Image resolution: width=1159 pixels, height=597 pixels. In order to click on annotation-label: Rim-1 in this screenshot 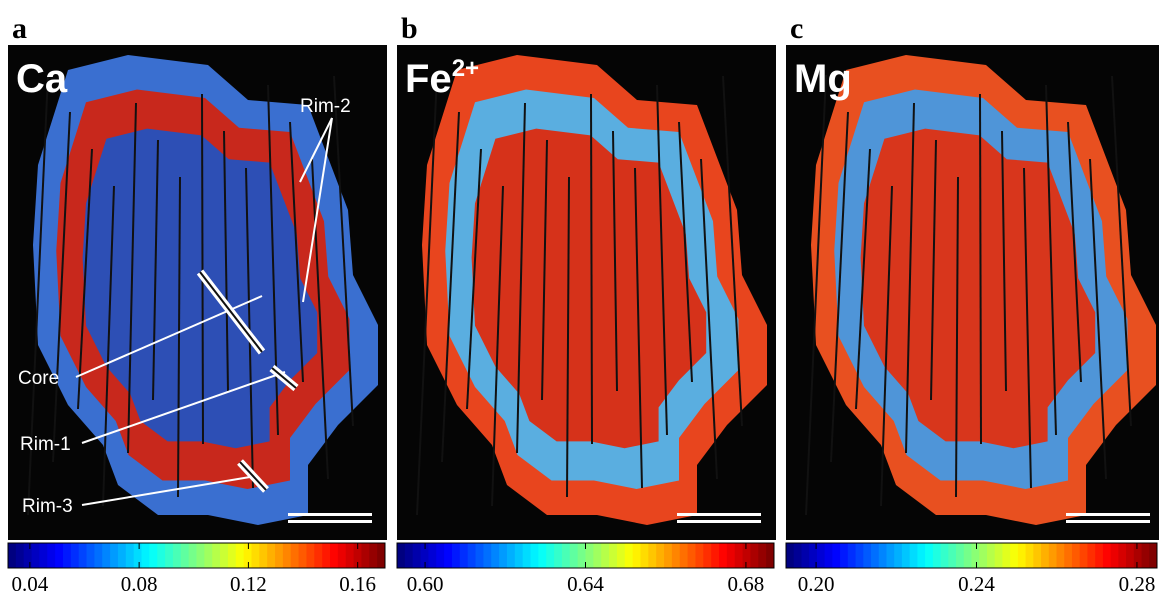, I will do `click(45, 444)`.